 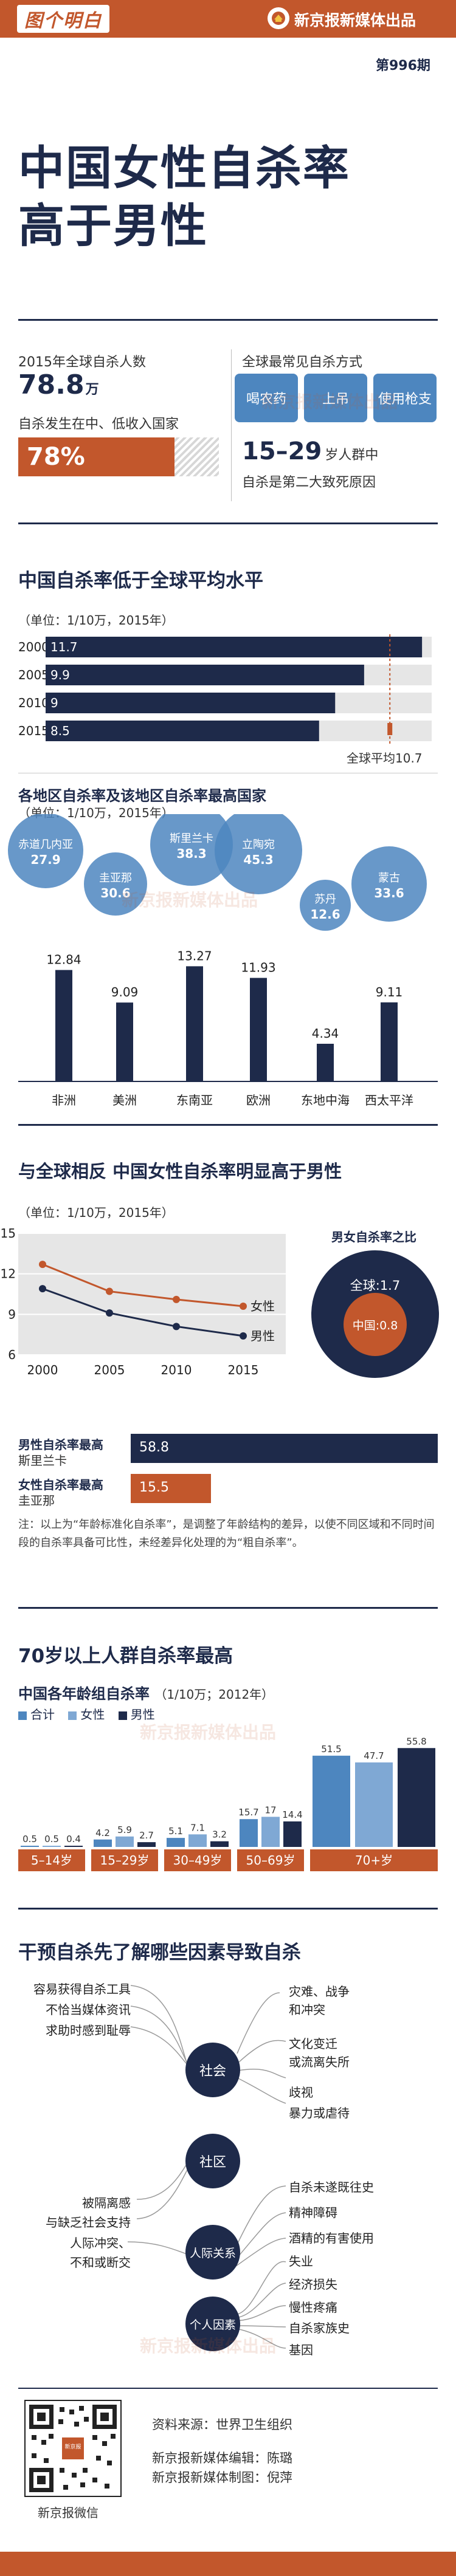 What do you see at coordinates (228, 692) in the screenshot?
I see `history-bar-chart: 2000 11.7 2005 9.9 2010 9 2015 8.5` at bounding box center [228, 692].